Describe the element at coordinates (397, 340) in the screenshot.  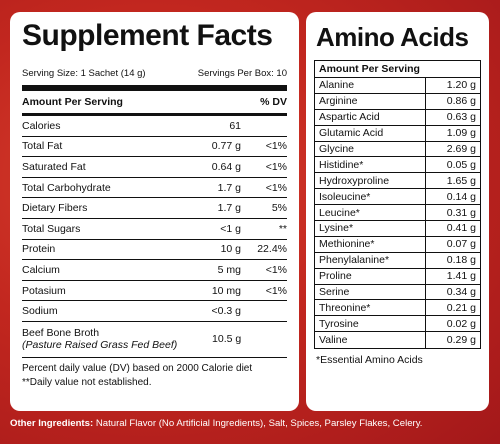
I see `amino-row: Valine 0.29 g` at that location.